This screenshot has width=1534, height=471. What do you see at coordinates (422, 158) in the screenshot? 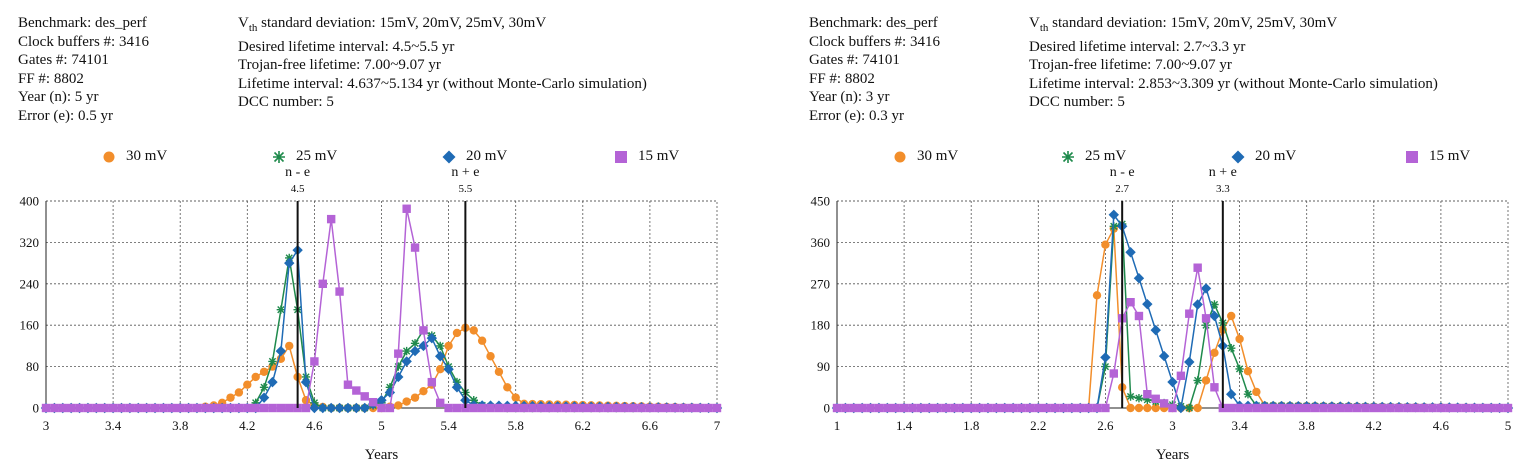
I see `chart-legend: 30 mV 25 mV 20 mV 15 mV` at bounding box center [422, 158].